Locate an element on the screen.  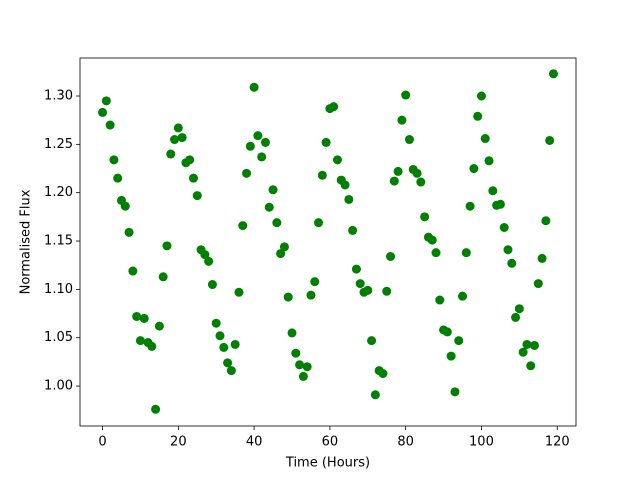
x-tick-label: 40 is located at coordinates (254, 442).